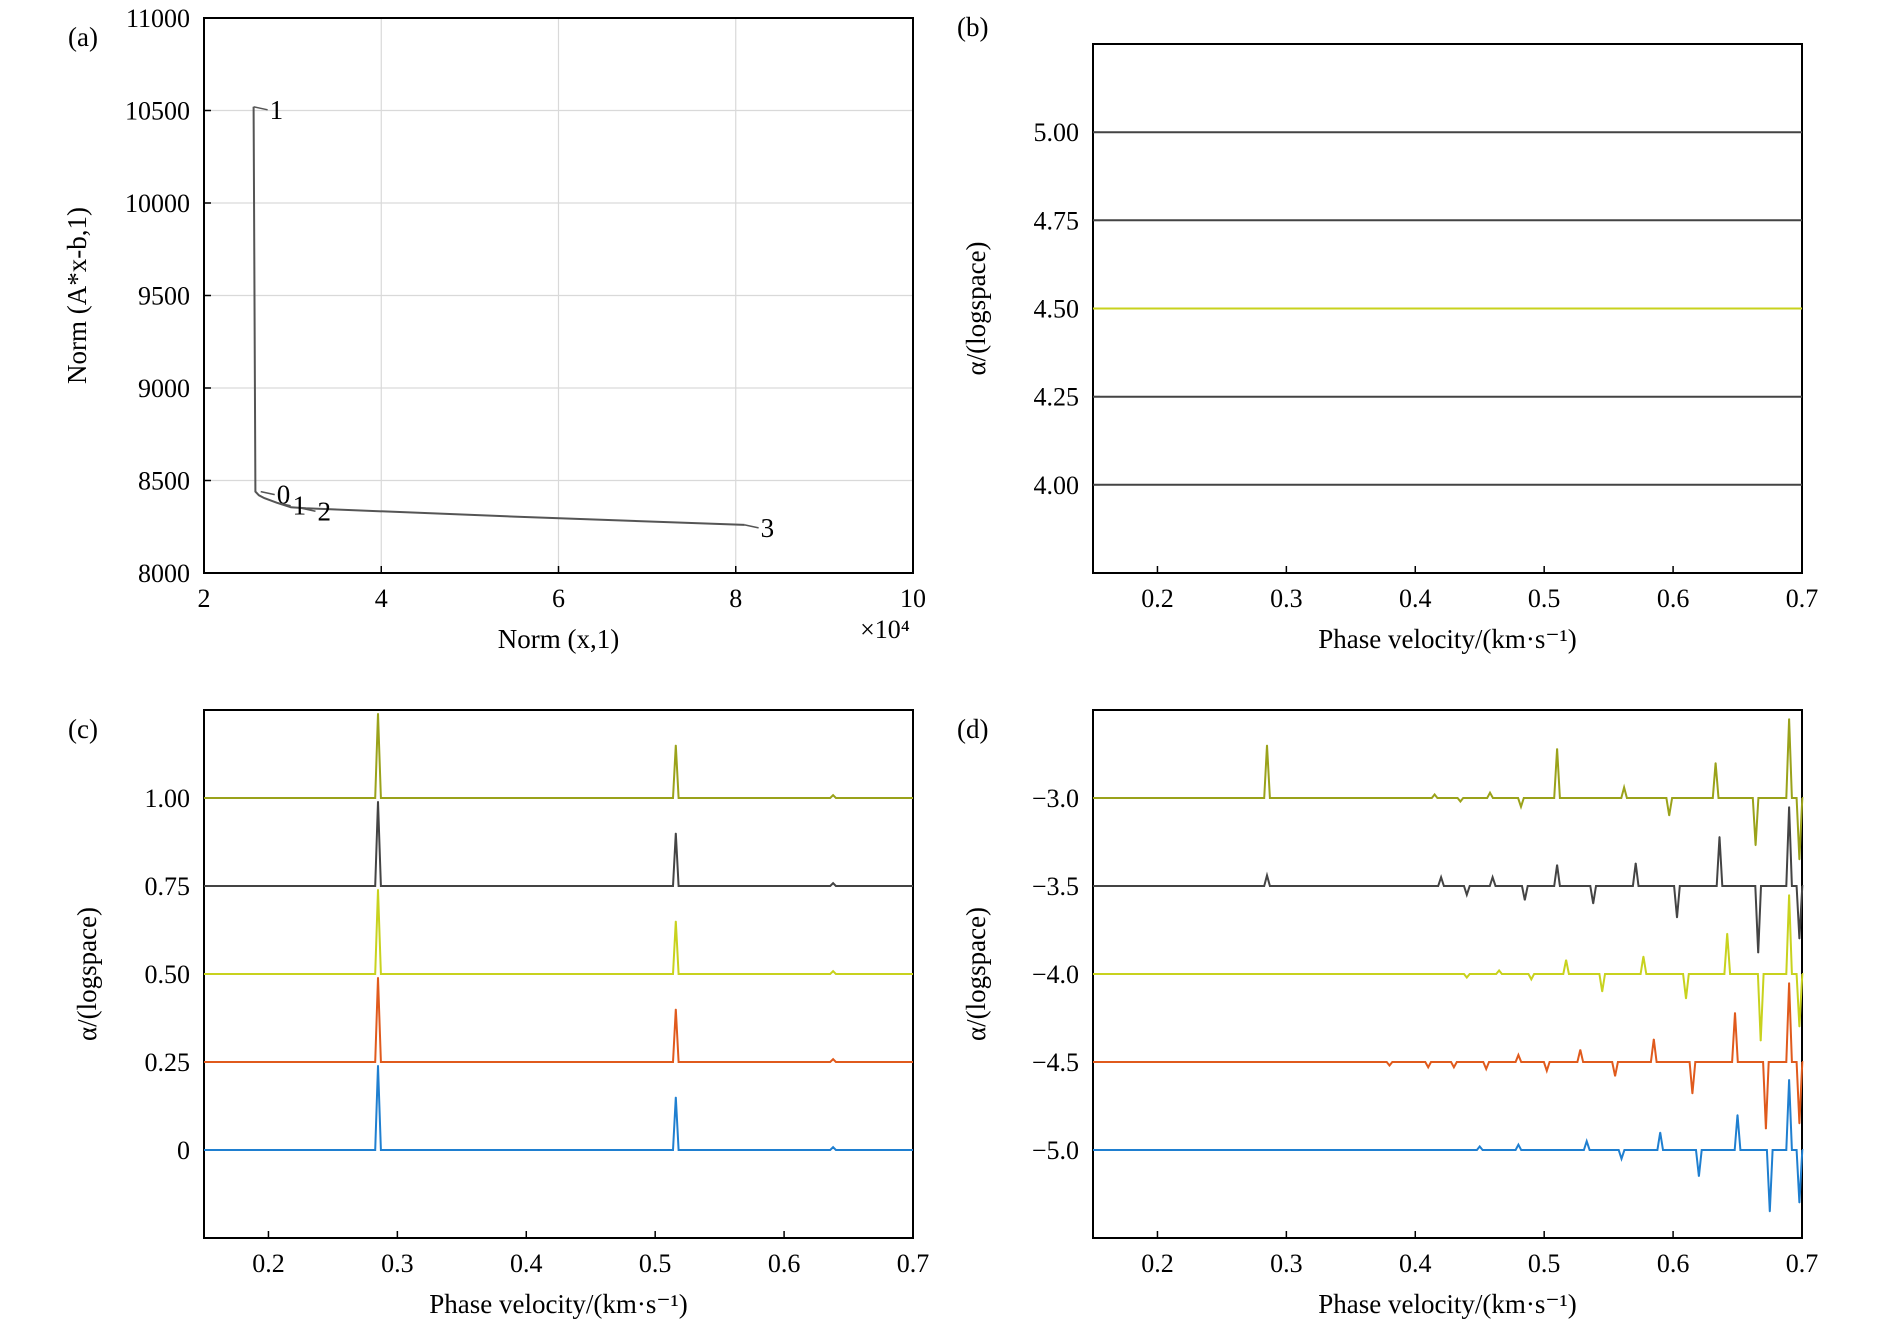 Image resolution: width=1890 pixels, height=1322 pixels. What do you see at coordinates (1055, 886) in the screenshot?
I see `y-tick-label: −3.5` at bounding box center [1055, 886].